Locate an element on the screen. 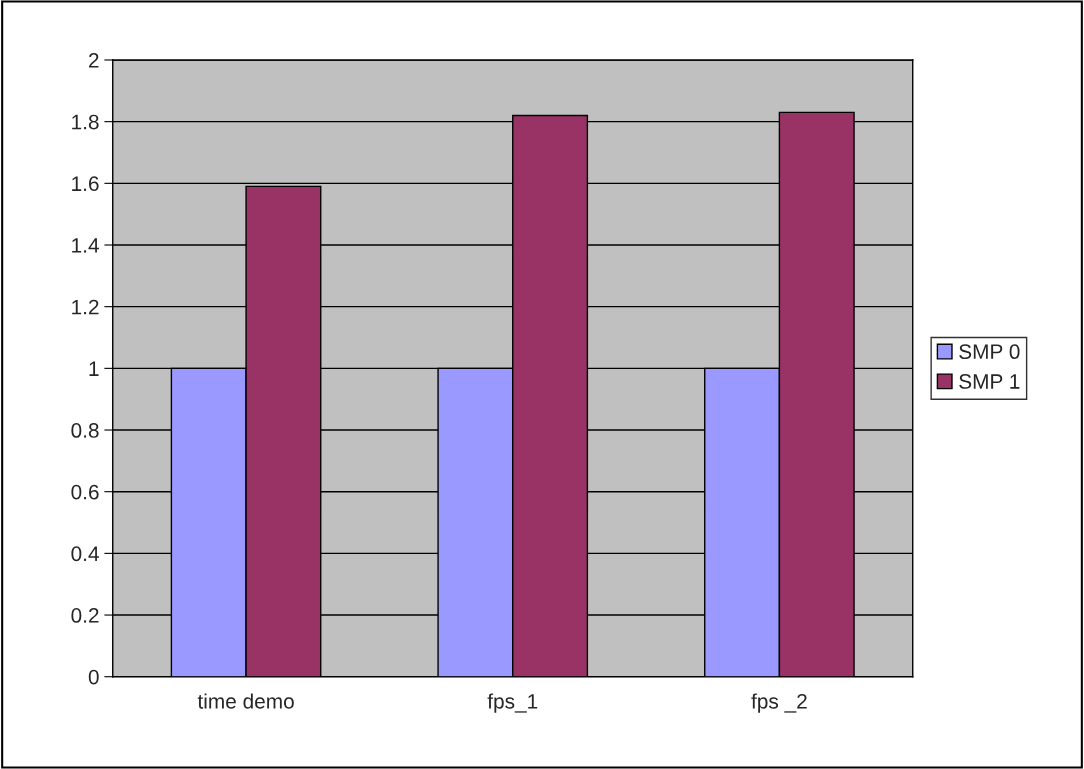 Image resolution: width=1084 pixels, height=769 pixels. y-tick-label: 0 is located at coordinates (93, 677).